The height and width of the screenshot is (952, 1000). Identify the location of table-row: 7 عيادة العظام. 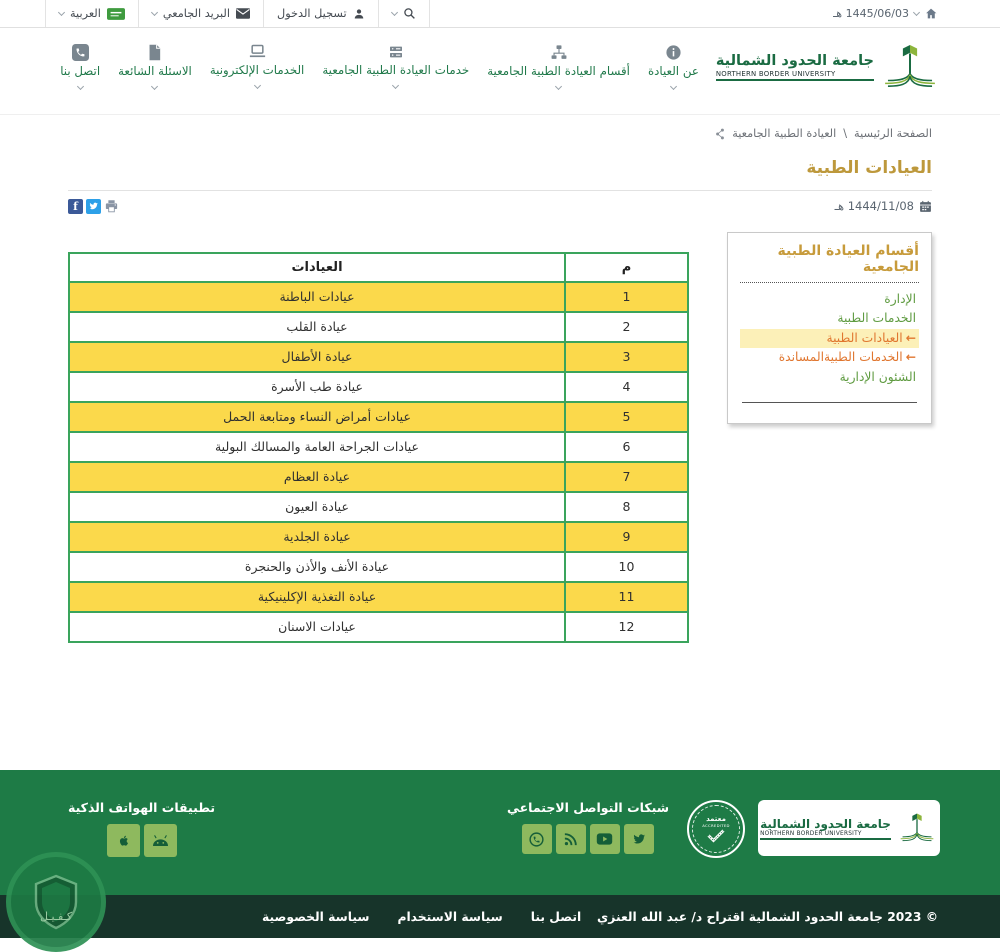
(378, 476).